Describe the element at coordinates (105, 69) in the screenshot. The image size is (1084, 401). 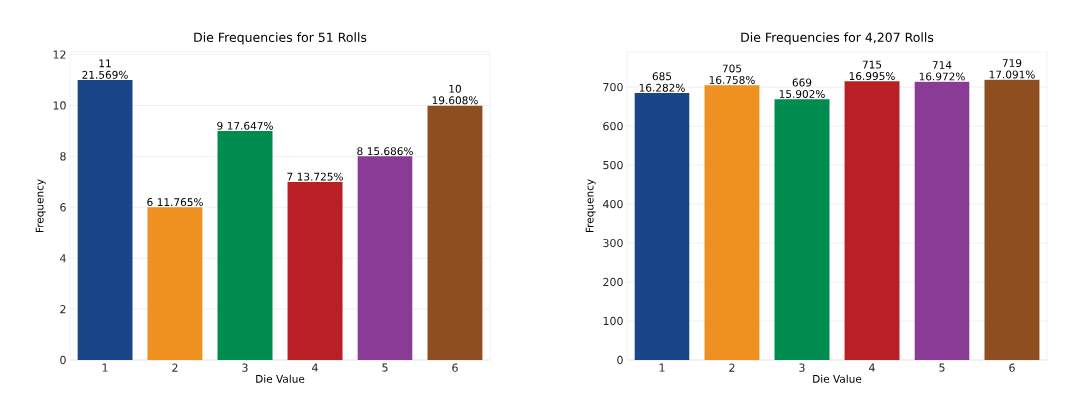
I see `data-label: 11 21.569%` at that location.